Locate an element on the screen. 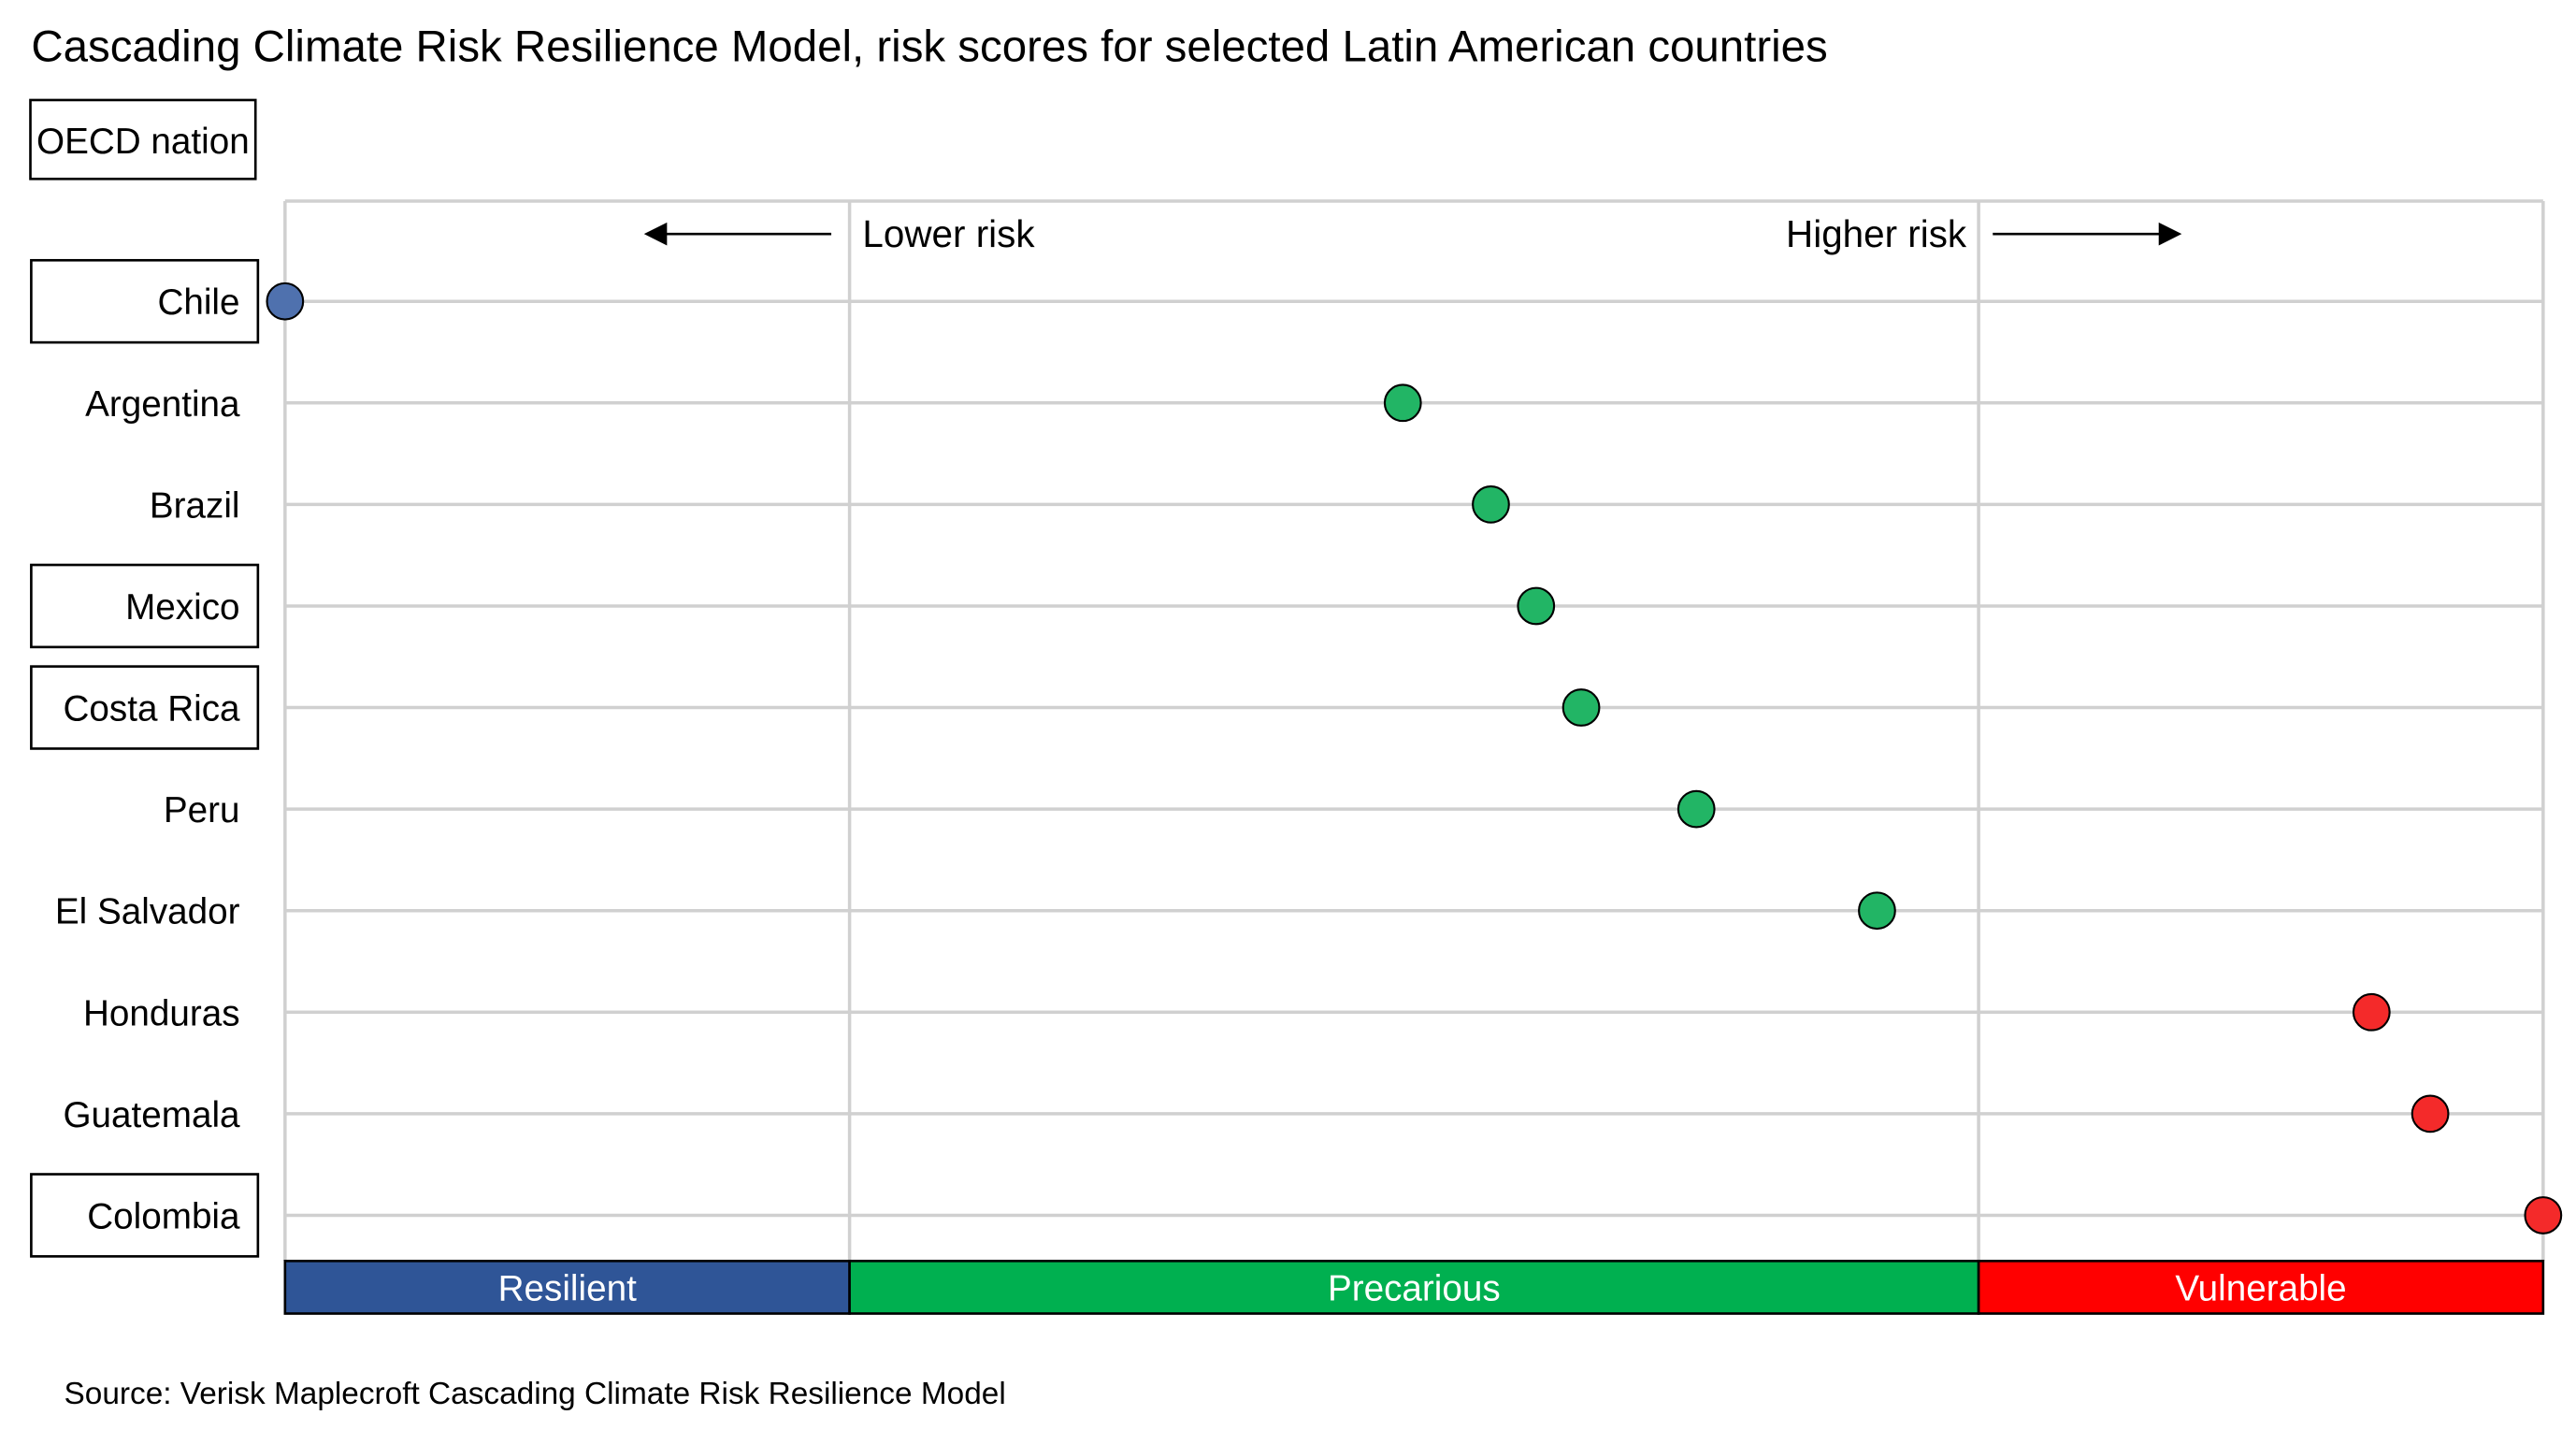 The width and height of the screenshot is (2576, 1444). band-label-resilient: Resilient is located at coordinates (567, 1288).